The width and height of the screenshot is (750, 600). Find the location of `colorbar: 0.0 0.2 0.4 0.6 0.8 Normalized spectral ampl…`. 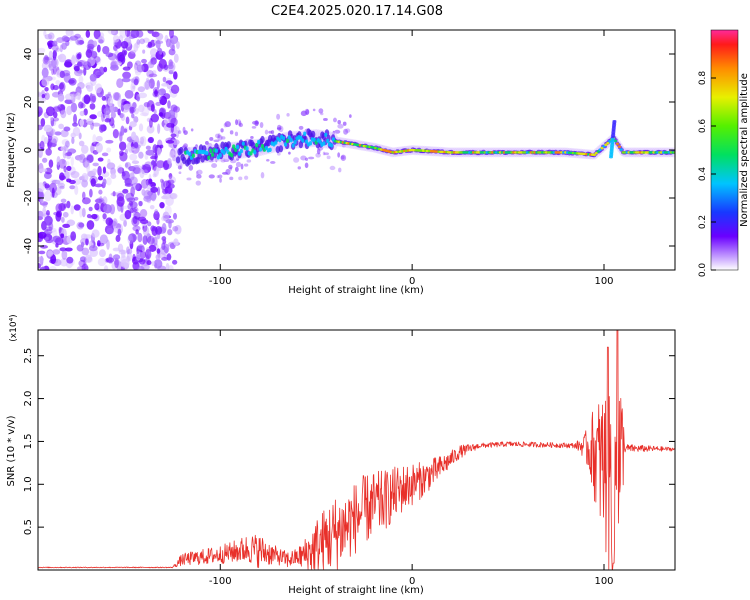

colorbar: 0.0 0.2 0.4 0.6 0.8 Normalized spectral ampl… is located at coordinates (724, 153).